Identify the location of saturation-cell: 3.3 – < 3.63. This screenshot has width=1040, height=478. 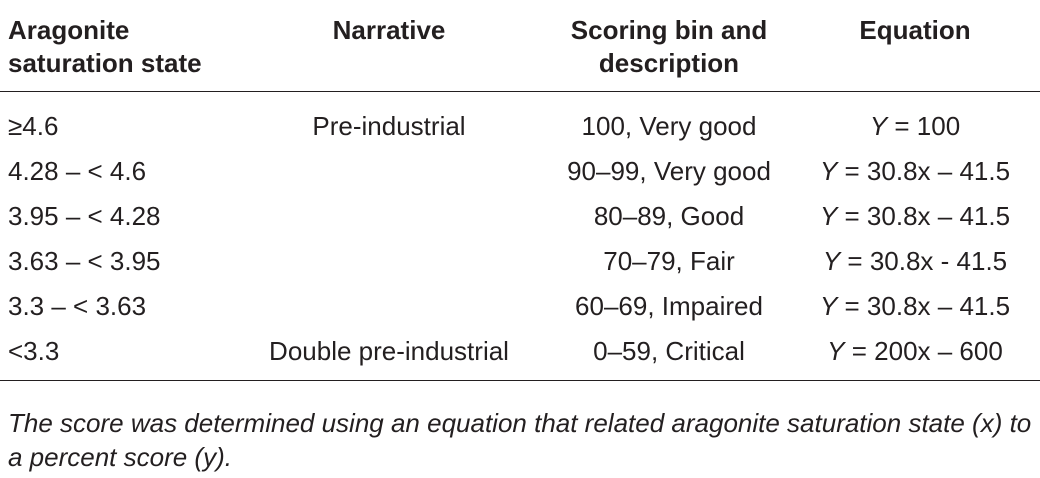
(77, 306).